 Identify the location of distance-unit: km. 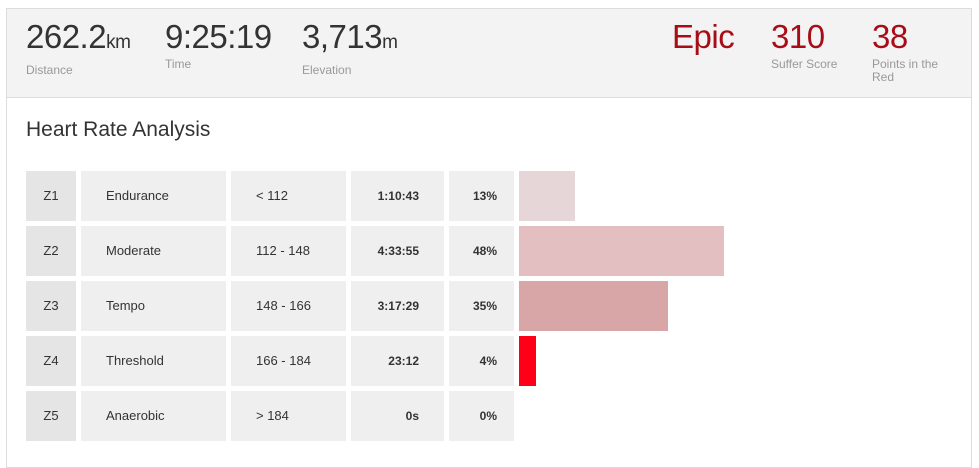
(118, 42).